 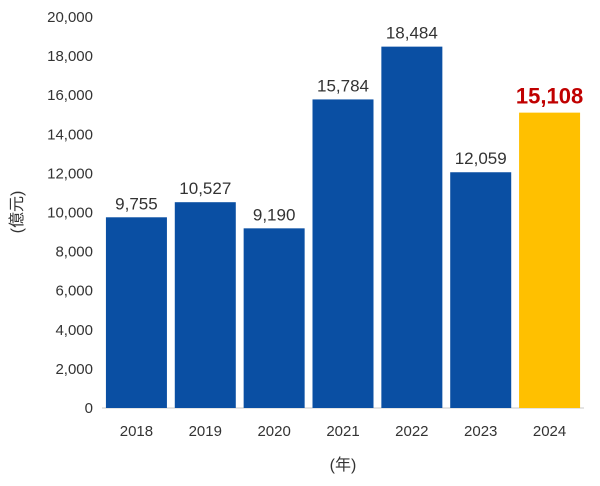 I want to click on y-tick-label: 2,000, so click(x=74, y=369).